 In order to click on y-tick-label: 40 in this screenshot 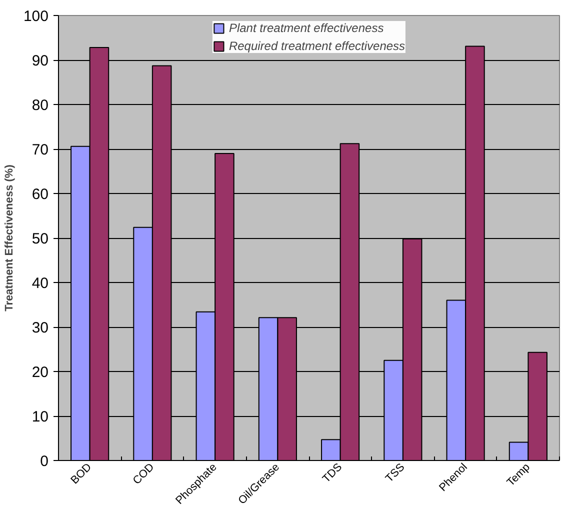, I will do `click(40, 283)`.